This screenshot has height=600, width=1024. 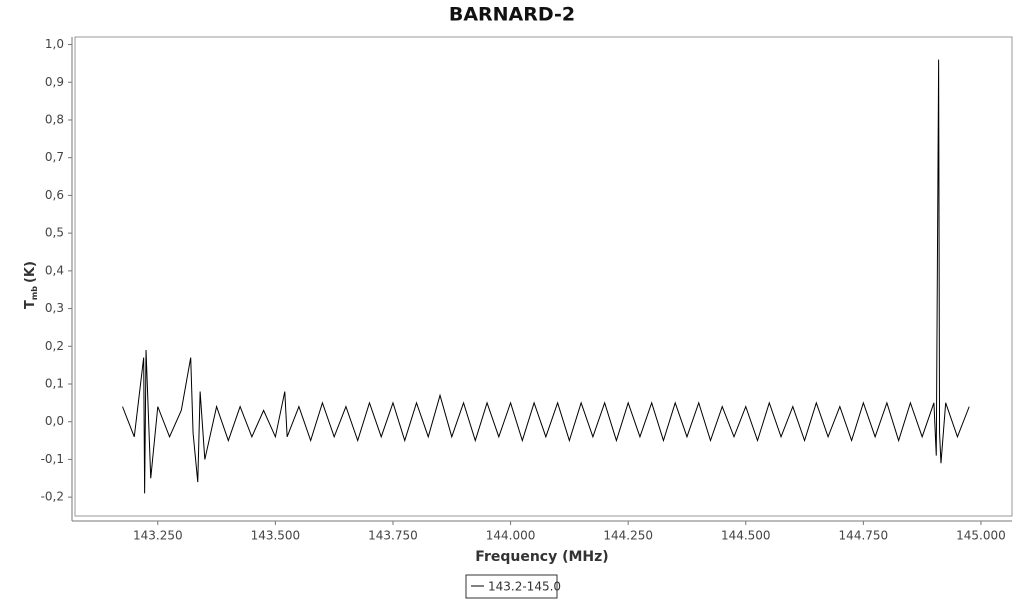 I want to click on y-tick-label: 0,9, so click(x=54, y=82).